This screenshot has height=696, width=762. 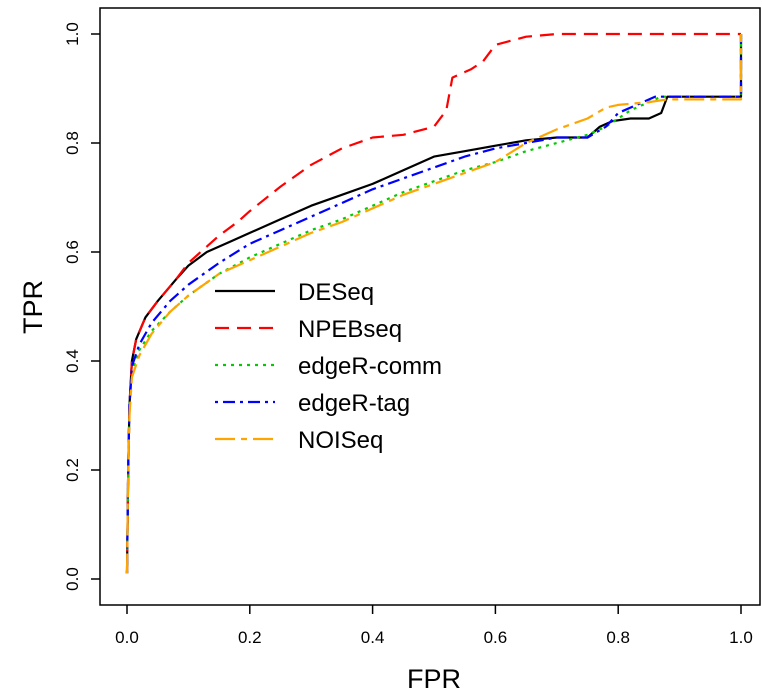 What do you see at coordinates (434, 626) in the screenshot?
I see `x-axis: 0.0 0.2 0.4 0.6 0.8 1.0` at bounding box center [434, 626].